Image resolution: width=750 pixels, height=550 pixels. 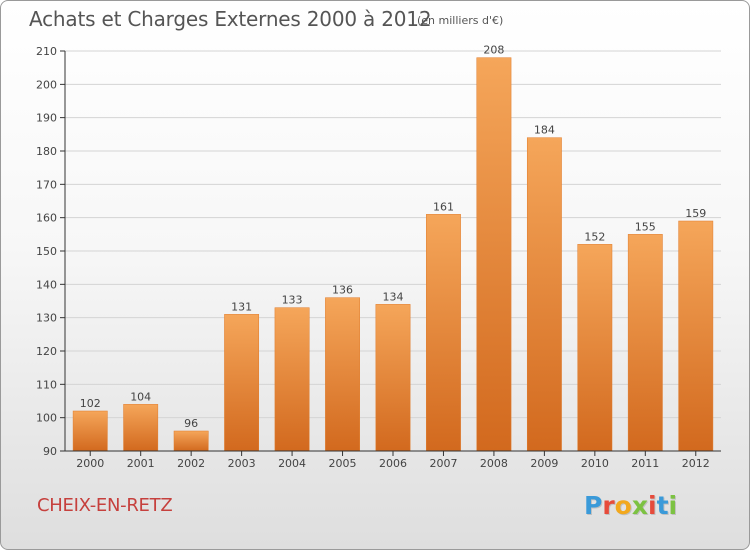 I want to click on bar-2009, so click(x=544, y=294).